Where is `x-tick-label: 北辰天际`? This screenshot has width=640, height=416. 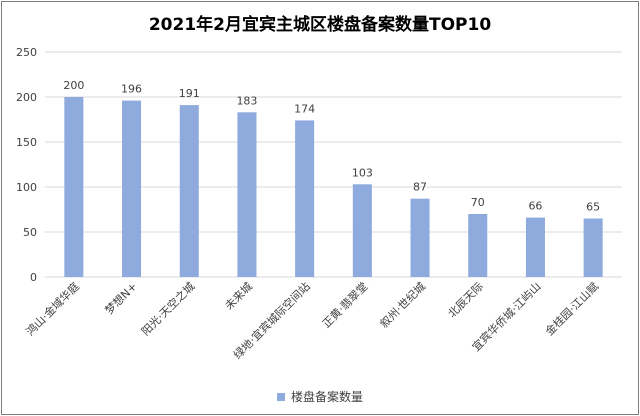
x-tick-label: 北辰天际 is located at coordinates (466, 300).